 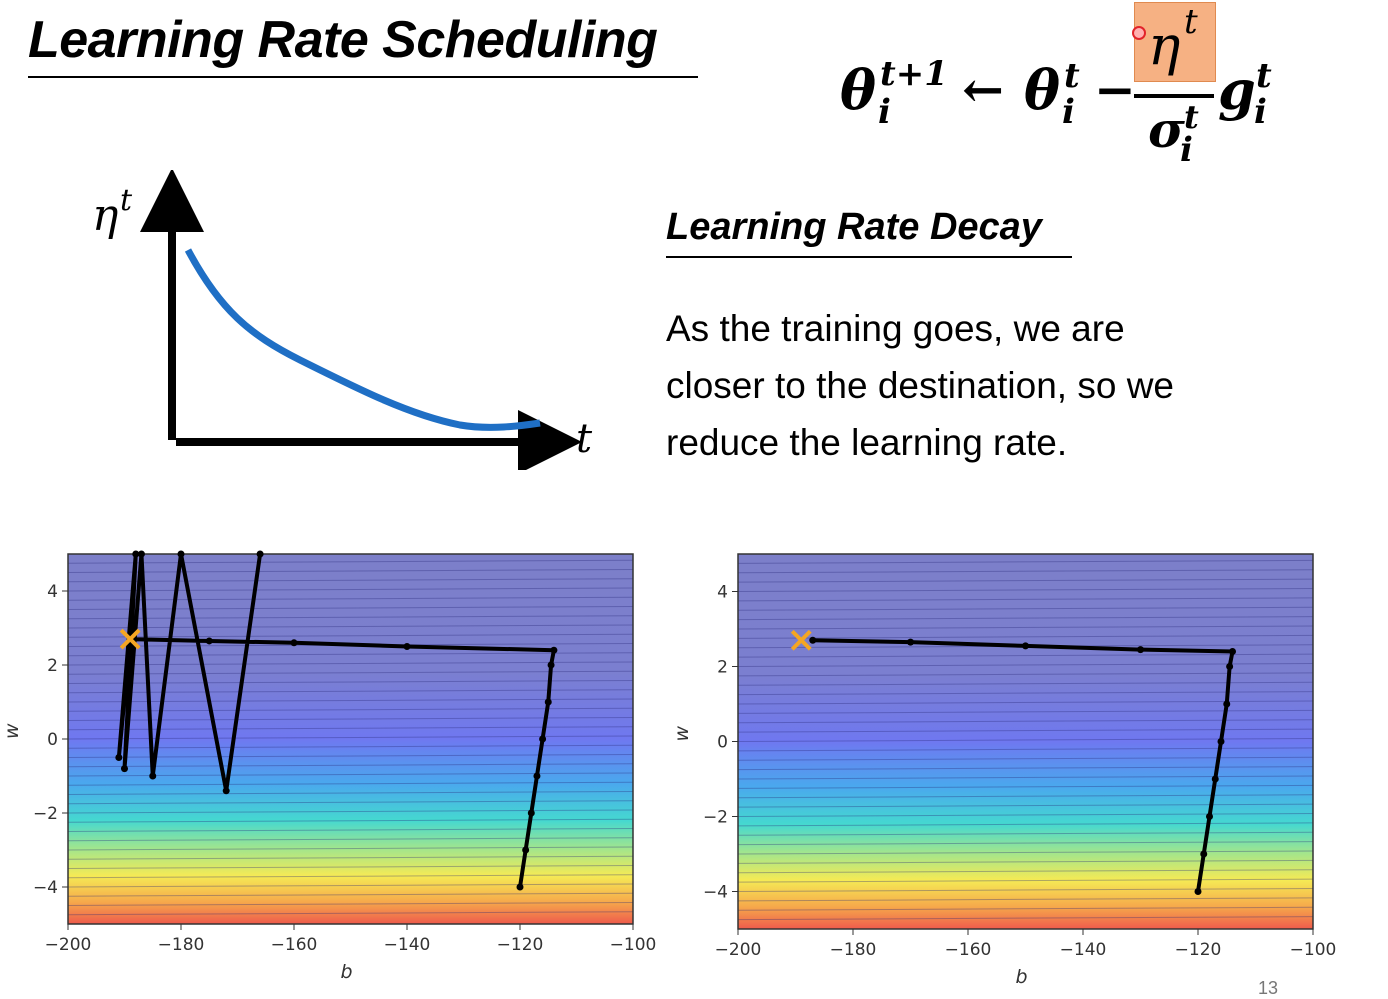 What do you see at coordinates (1260, 112) in the screenshot?
I see `gradient-sub: i` at bounding box center [1260, 112].